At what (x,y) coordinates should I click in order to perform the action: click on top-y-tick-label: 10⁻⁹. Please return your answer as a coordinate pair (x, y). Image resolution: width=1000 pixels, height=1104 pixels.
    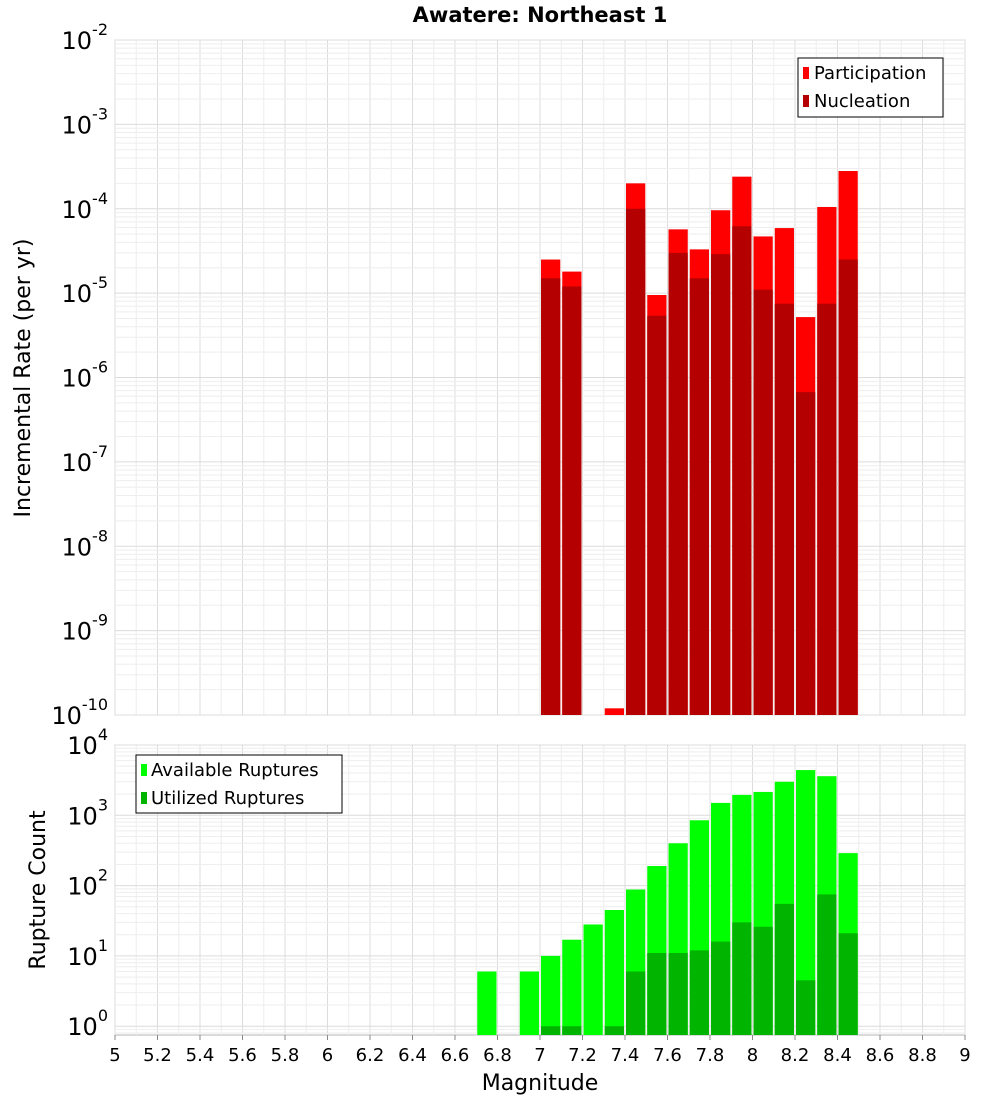
    Looking at the image, I should click on (85, 628).